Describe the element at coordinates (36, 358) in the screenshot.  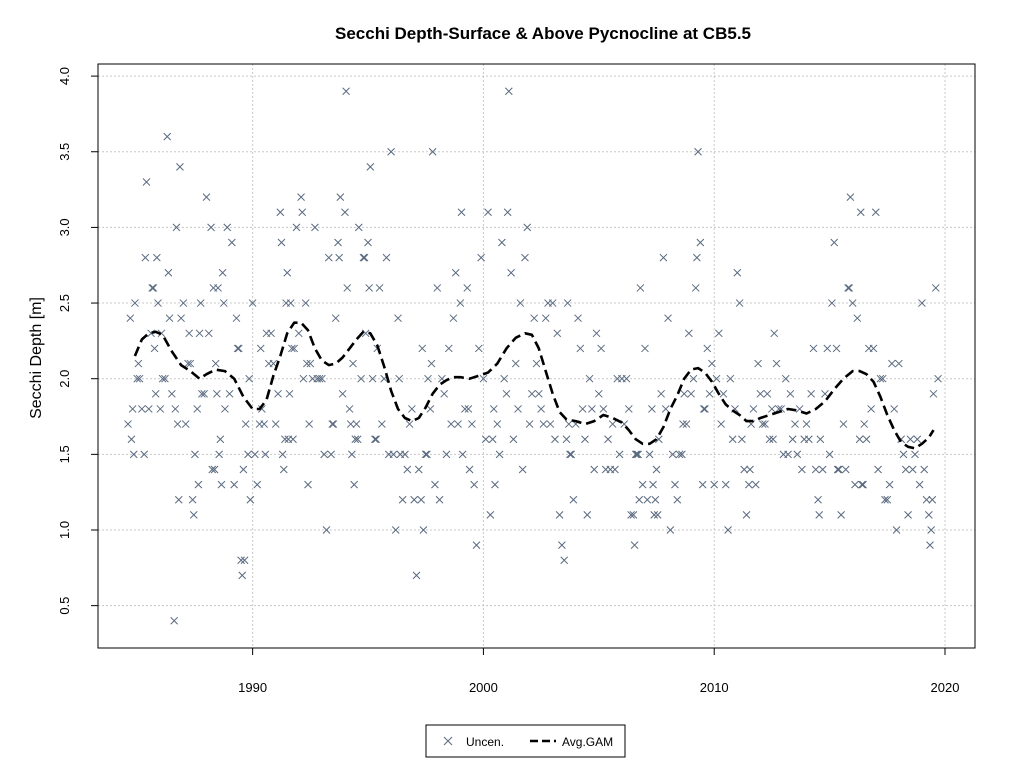
I see `y-axis-label: Secchi Depth [m]` at that location.